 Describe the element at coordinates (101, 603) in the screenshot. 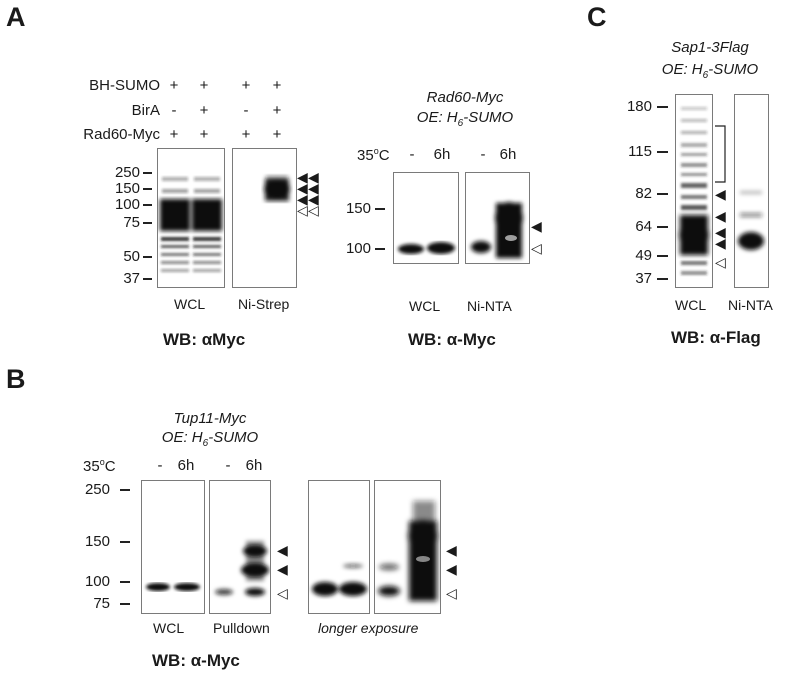

I see `marker-b-75: 75` at that location.